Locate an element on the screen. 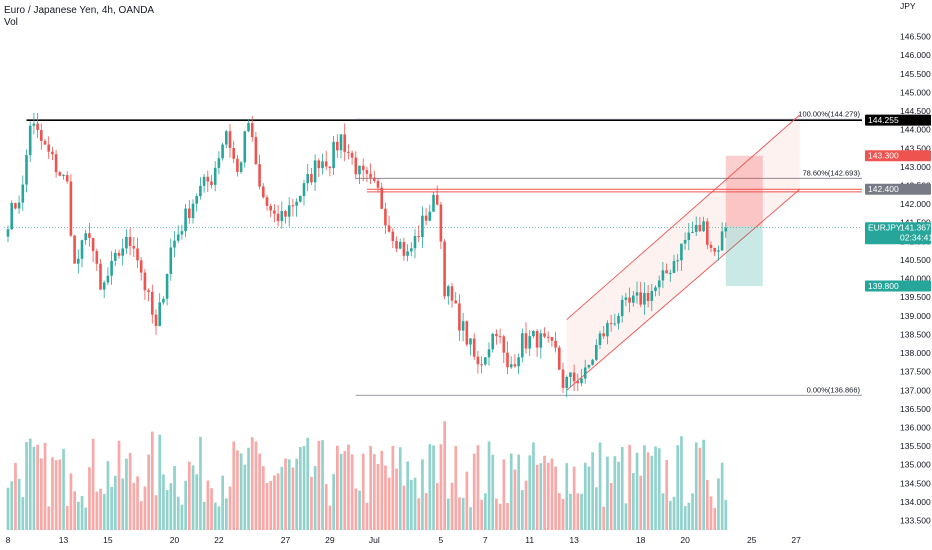  fib-level-label: 0.00%(136.866) is located at coordinates (834, 389).